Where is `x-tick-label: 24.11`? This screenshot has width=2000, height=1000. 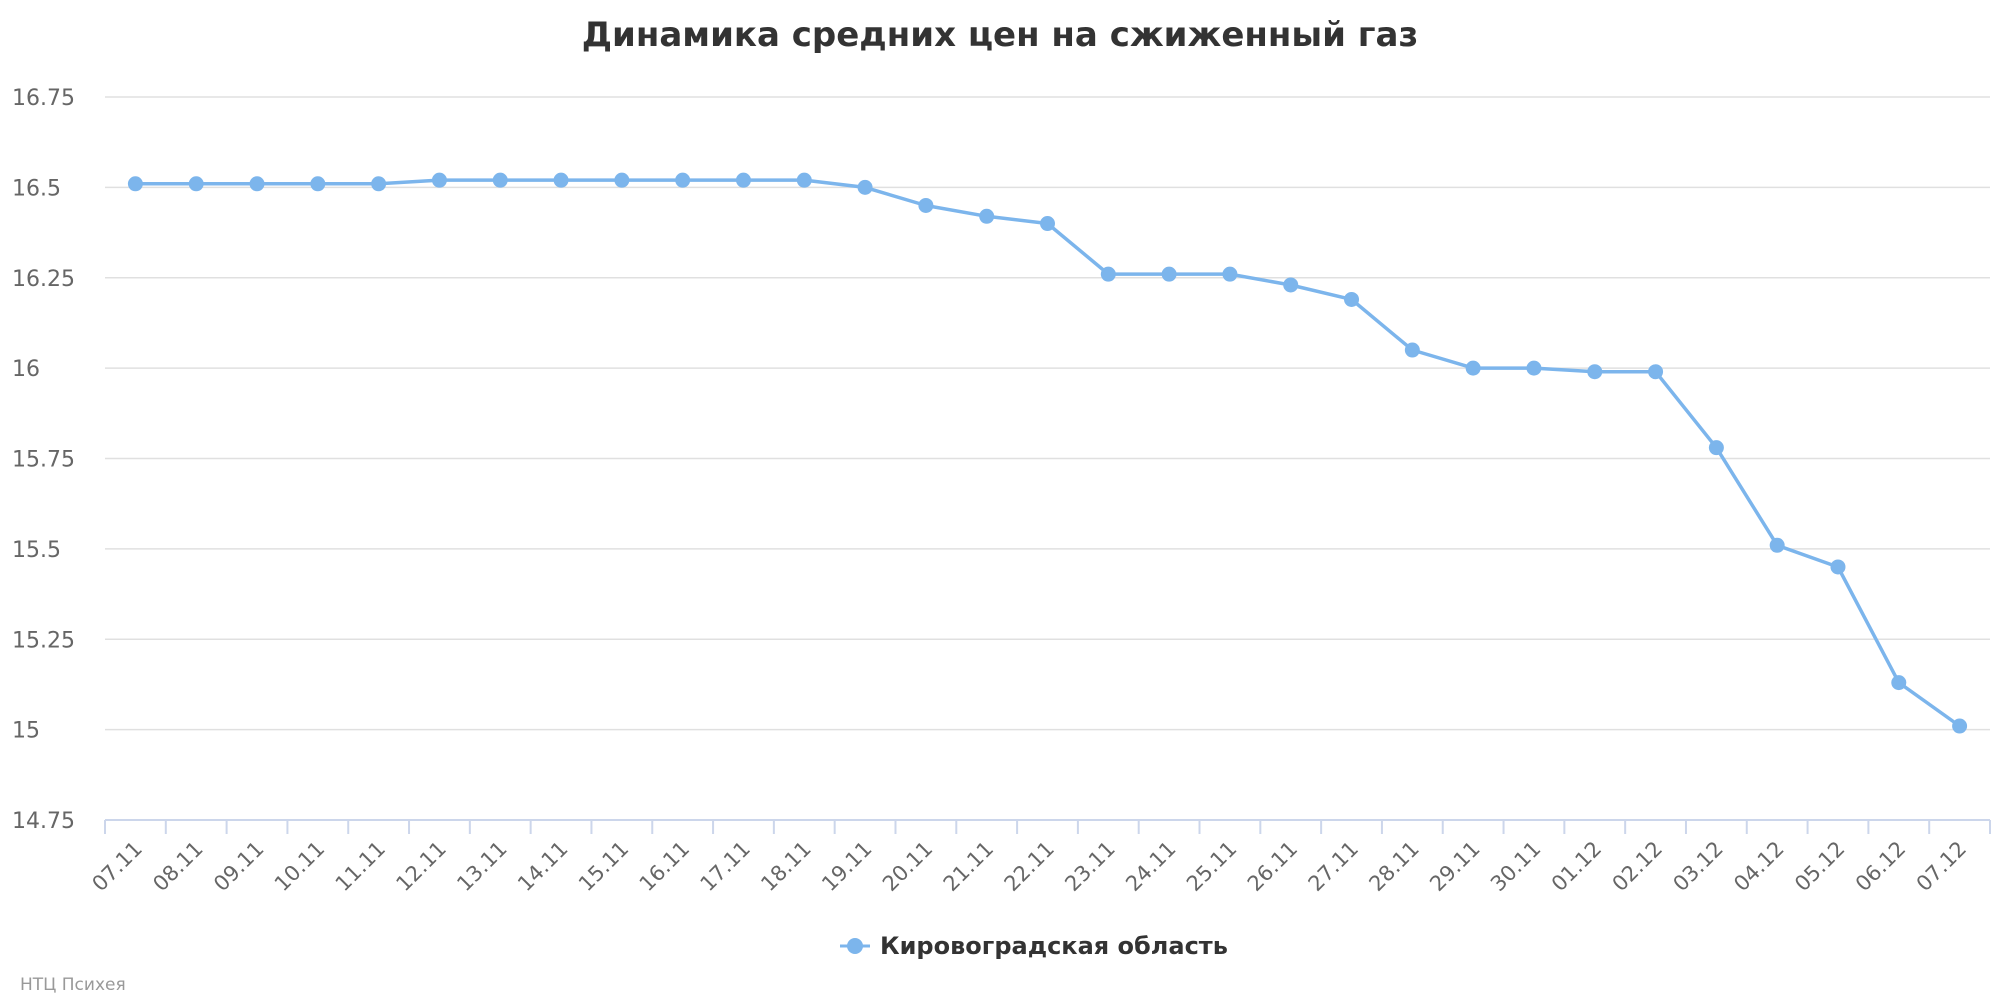
x-tick-label: 24.11 is located at coordinates (1150, 866).